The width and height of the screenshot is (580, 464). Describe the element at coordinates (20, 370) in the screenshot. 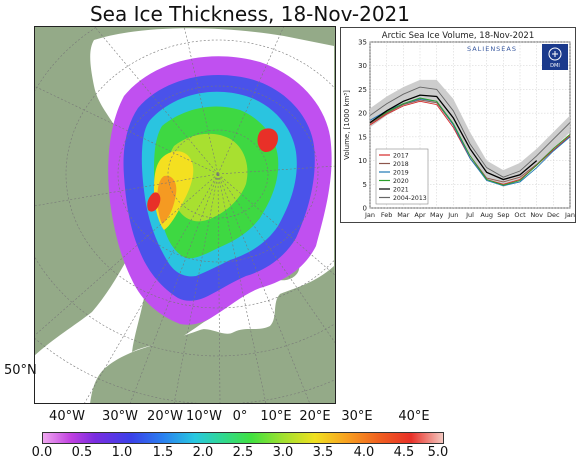

I see `lat-label-50n: 50°N` at that location.